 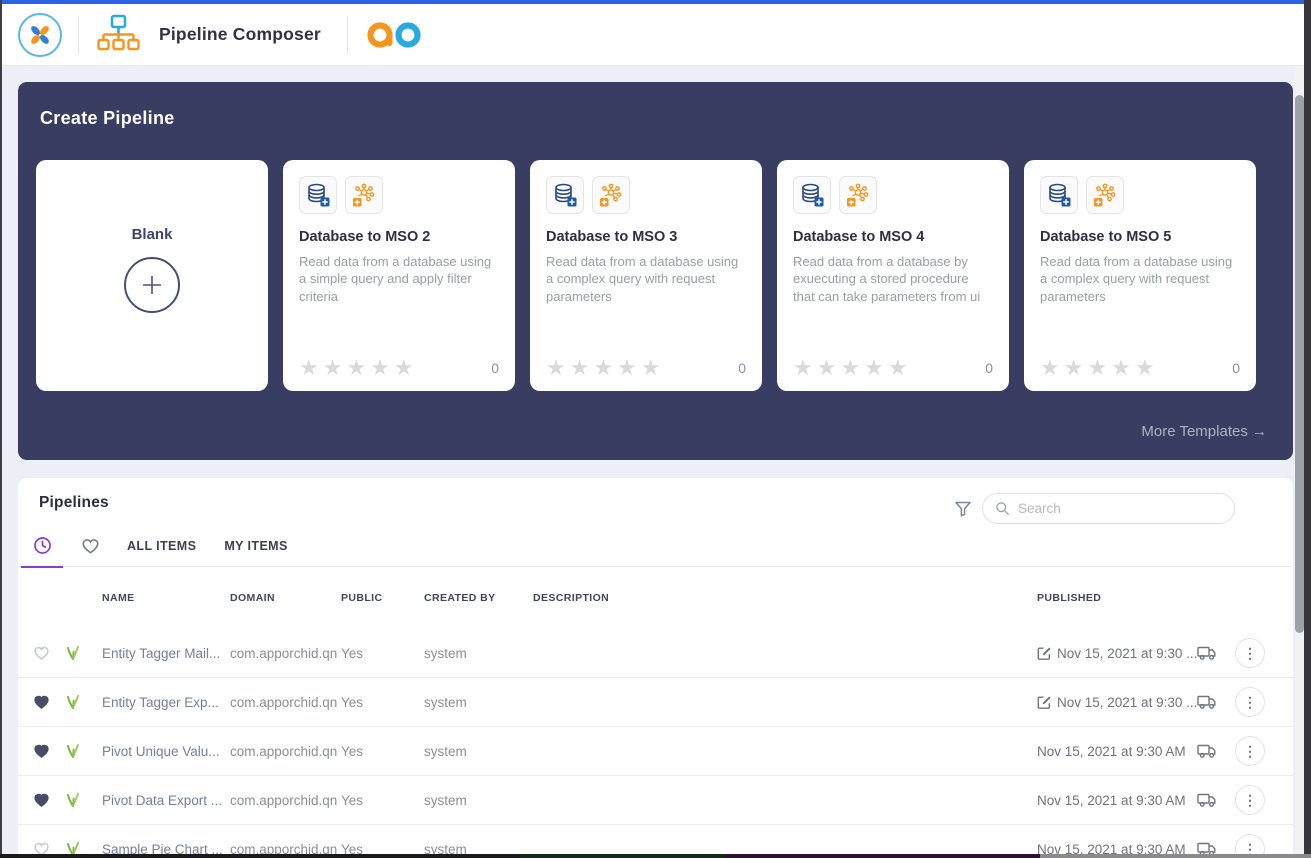 I want to click on scrollbar-thumb, so click(x=1299, y=364).